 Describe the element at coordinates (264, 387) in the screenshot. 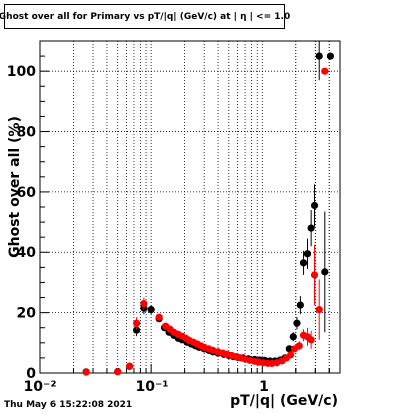

I see `x-tick-label-2: 1` at that location.